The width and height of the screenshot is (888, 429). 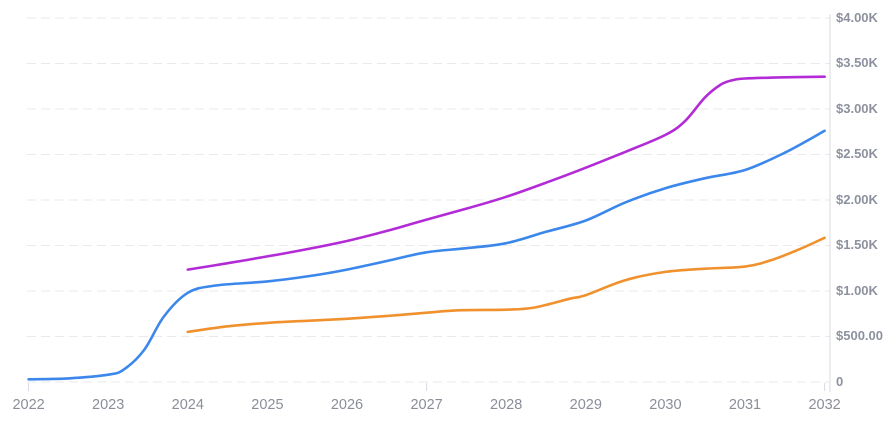 I want to click on y-tick-label: $3.00K, so click(x=857, y=108).